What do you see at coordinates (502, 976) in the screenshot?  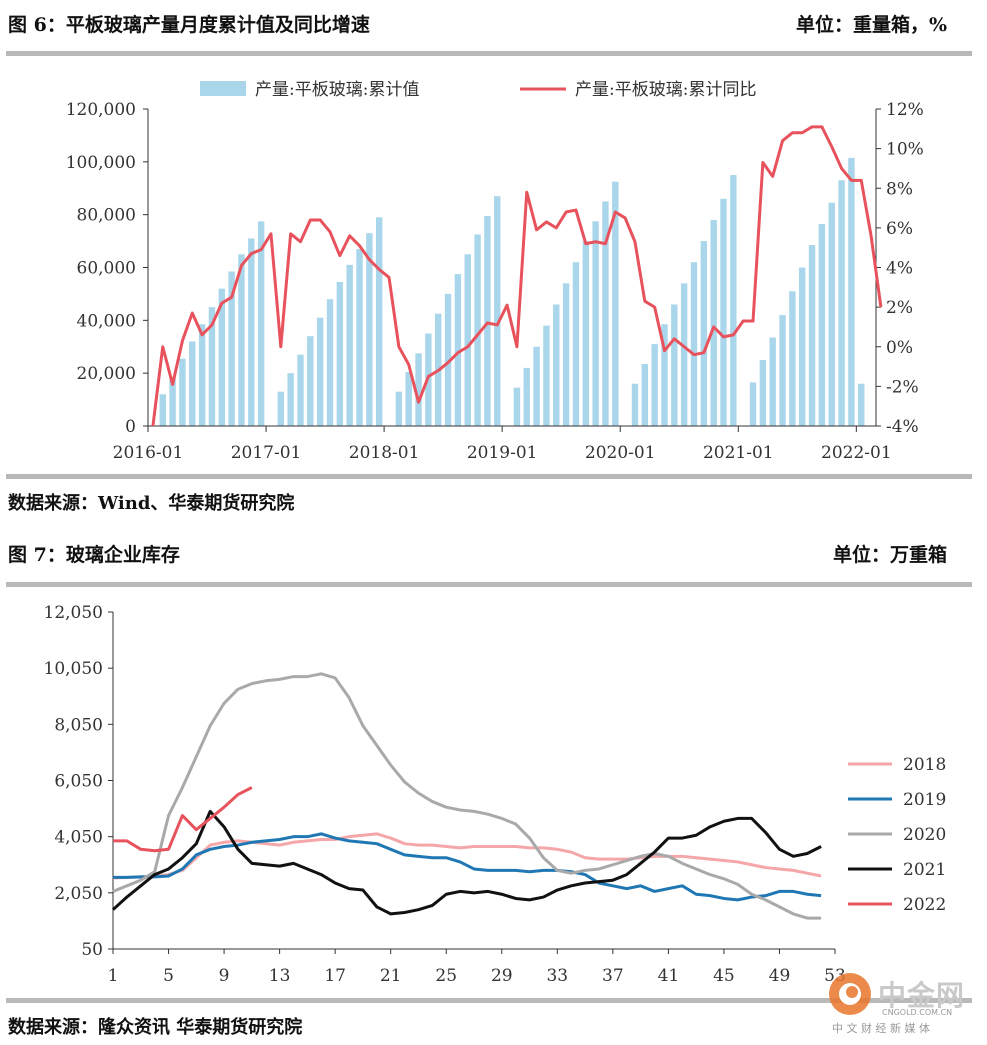 I see `x-tick-label: 29` at bounding box center [502, 976].